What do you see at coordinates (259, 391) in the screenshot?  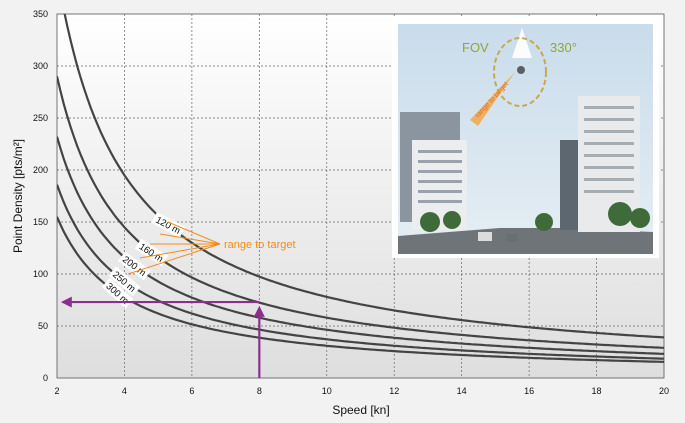 I see `x-tick-label: 8` at bounding box center [259, 391].